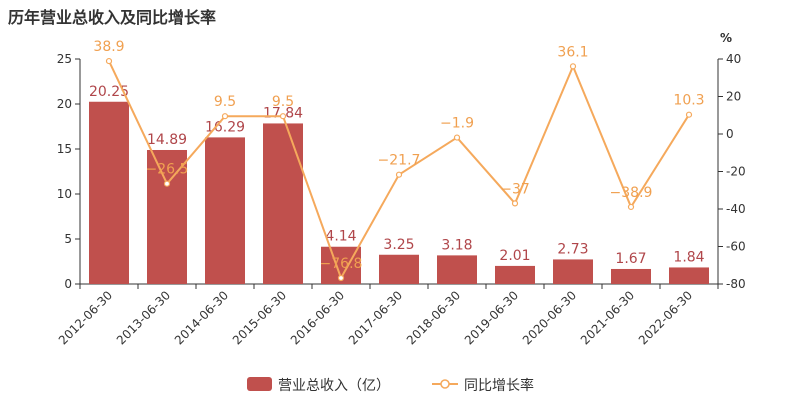 This screenshot has width=800, height=400. Describe the element at coordinates (445, 384) in the screenshot. I see `legend-line-marker` at that location.